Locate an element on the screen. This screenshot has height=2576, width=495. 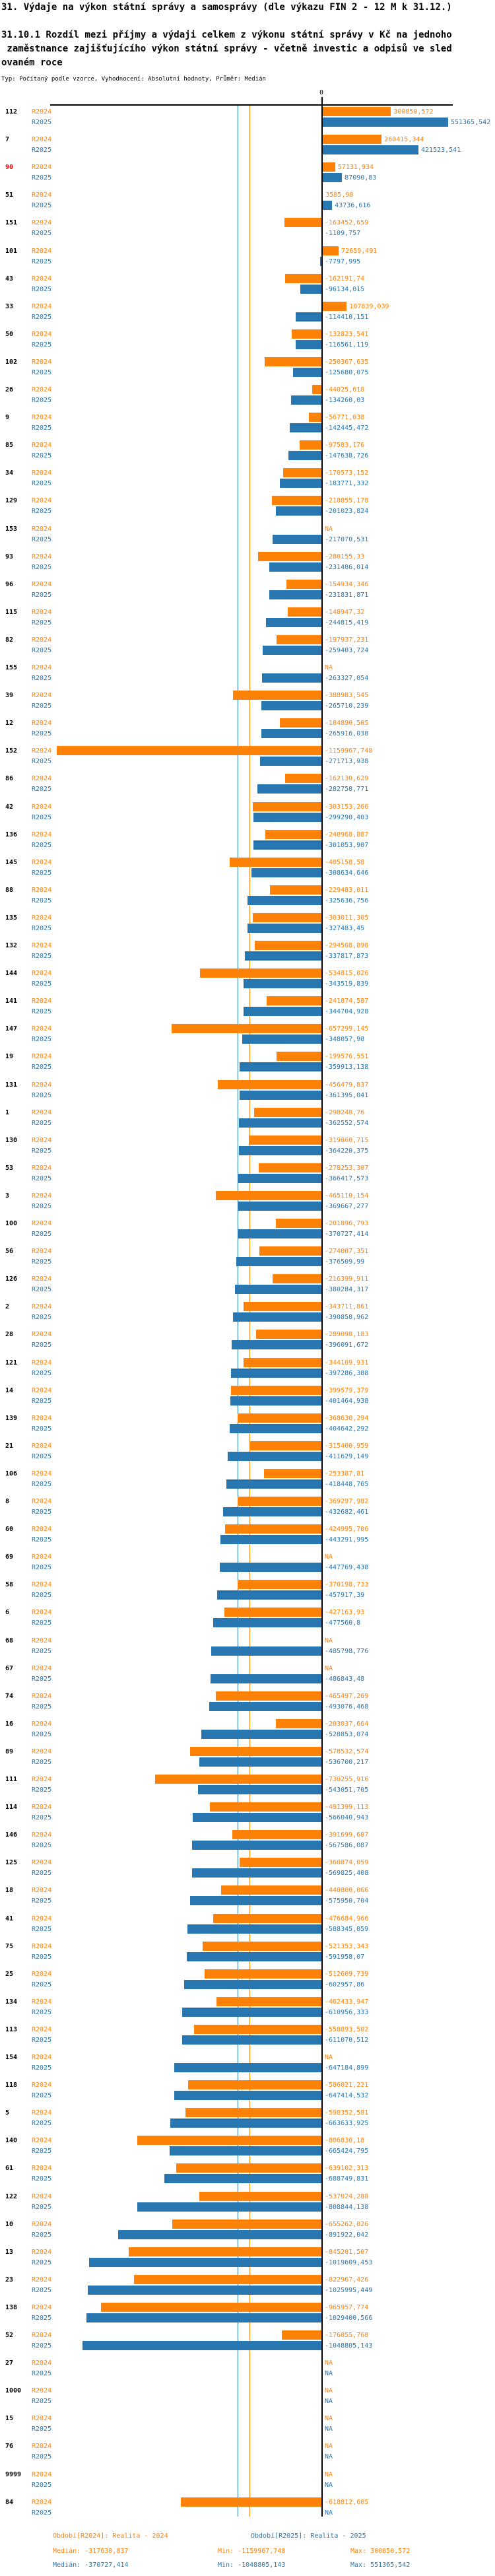
value-label-r2024: -456479,837 is located at coordinates (347, 1085).